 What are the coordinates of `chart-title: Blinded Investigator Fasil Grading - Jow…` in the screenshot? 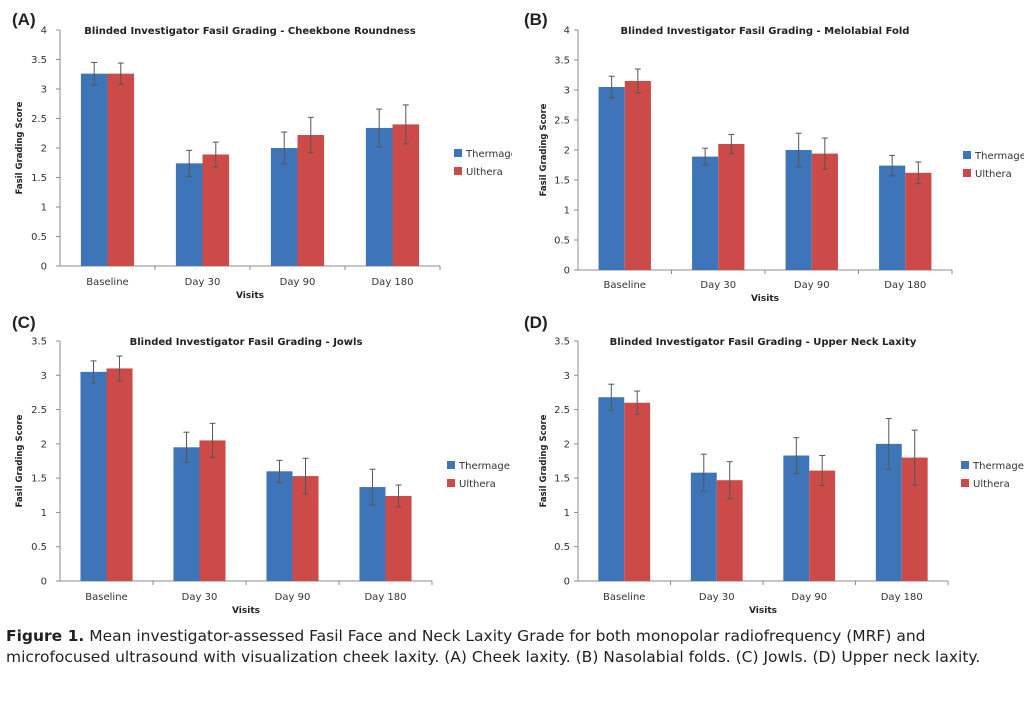 It's located at (246, 342).